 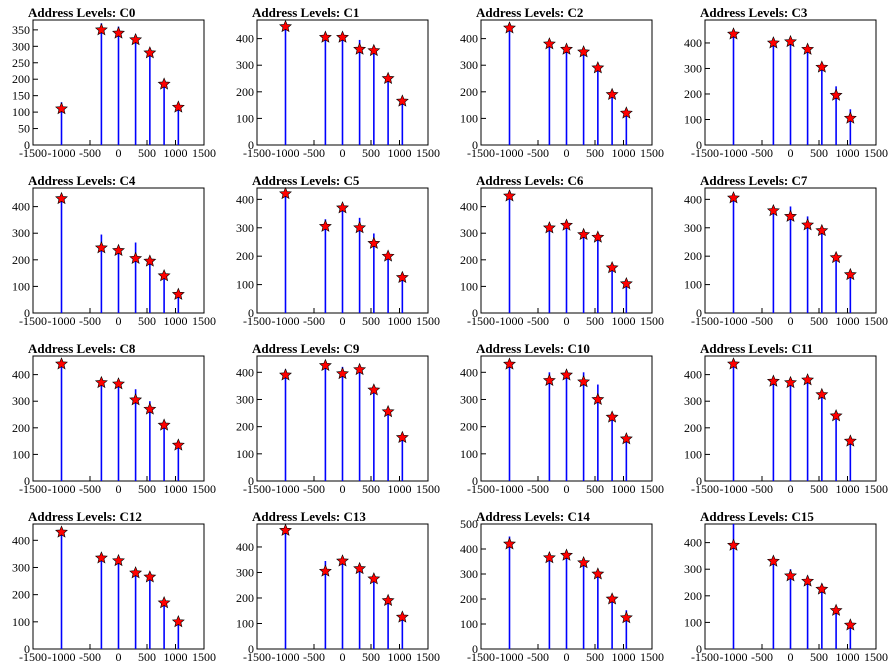 What do you see at coordinates (533, 348) in the screenshot?
I see `chart-title: Address Levels: C10` at bounding box center [533, 348].